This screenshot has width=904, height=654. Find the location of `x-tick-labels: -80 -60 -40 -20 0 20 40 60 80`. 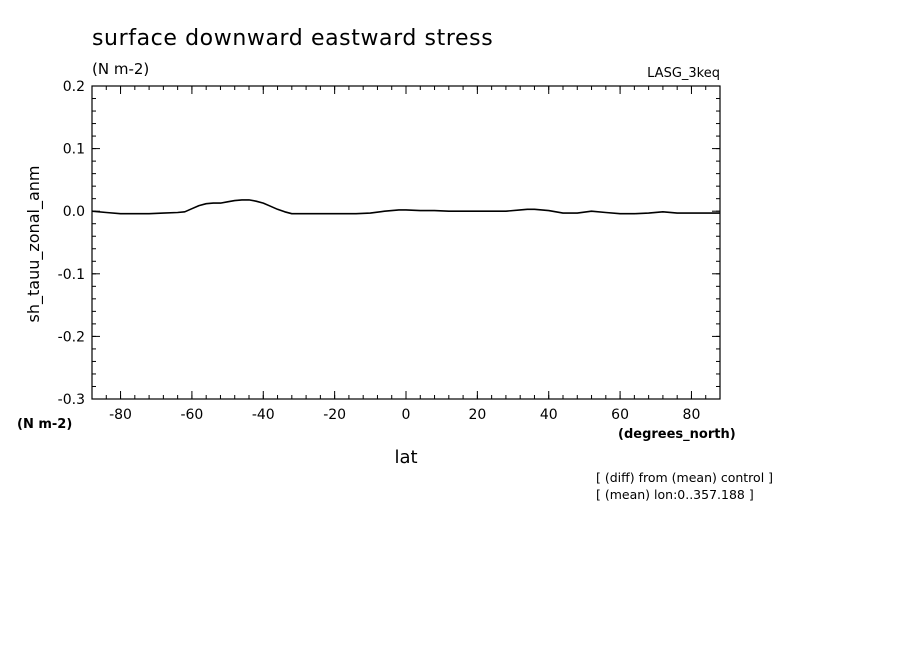

x-tick-labels: -80 -60 -40 -20 0 20 40 60 80 is located at coordinates (404, 415).